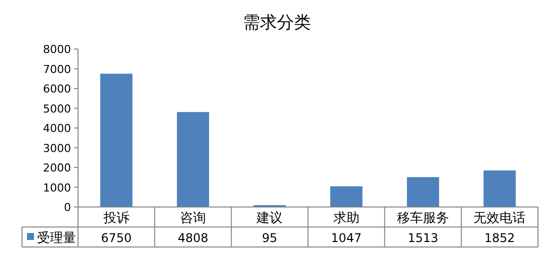 This screenshot has height=264, width=554. What do you see at coordinates (277, 23) in the screenshot?
I see `title: 需求分类` at bounding box center [277, 23].